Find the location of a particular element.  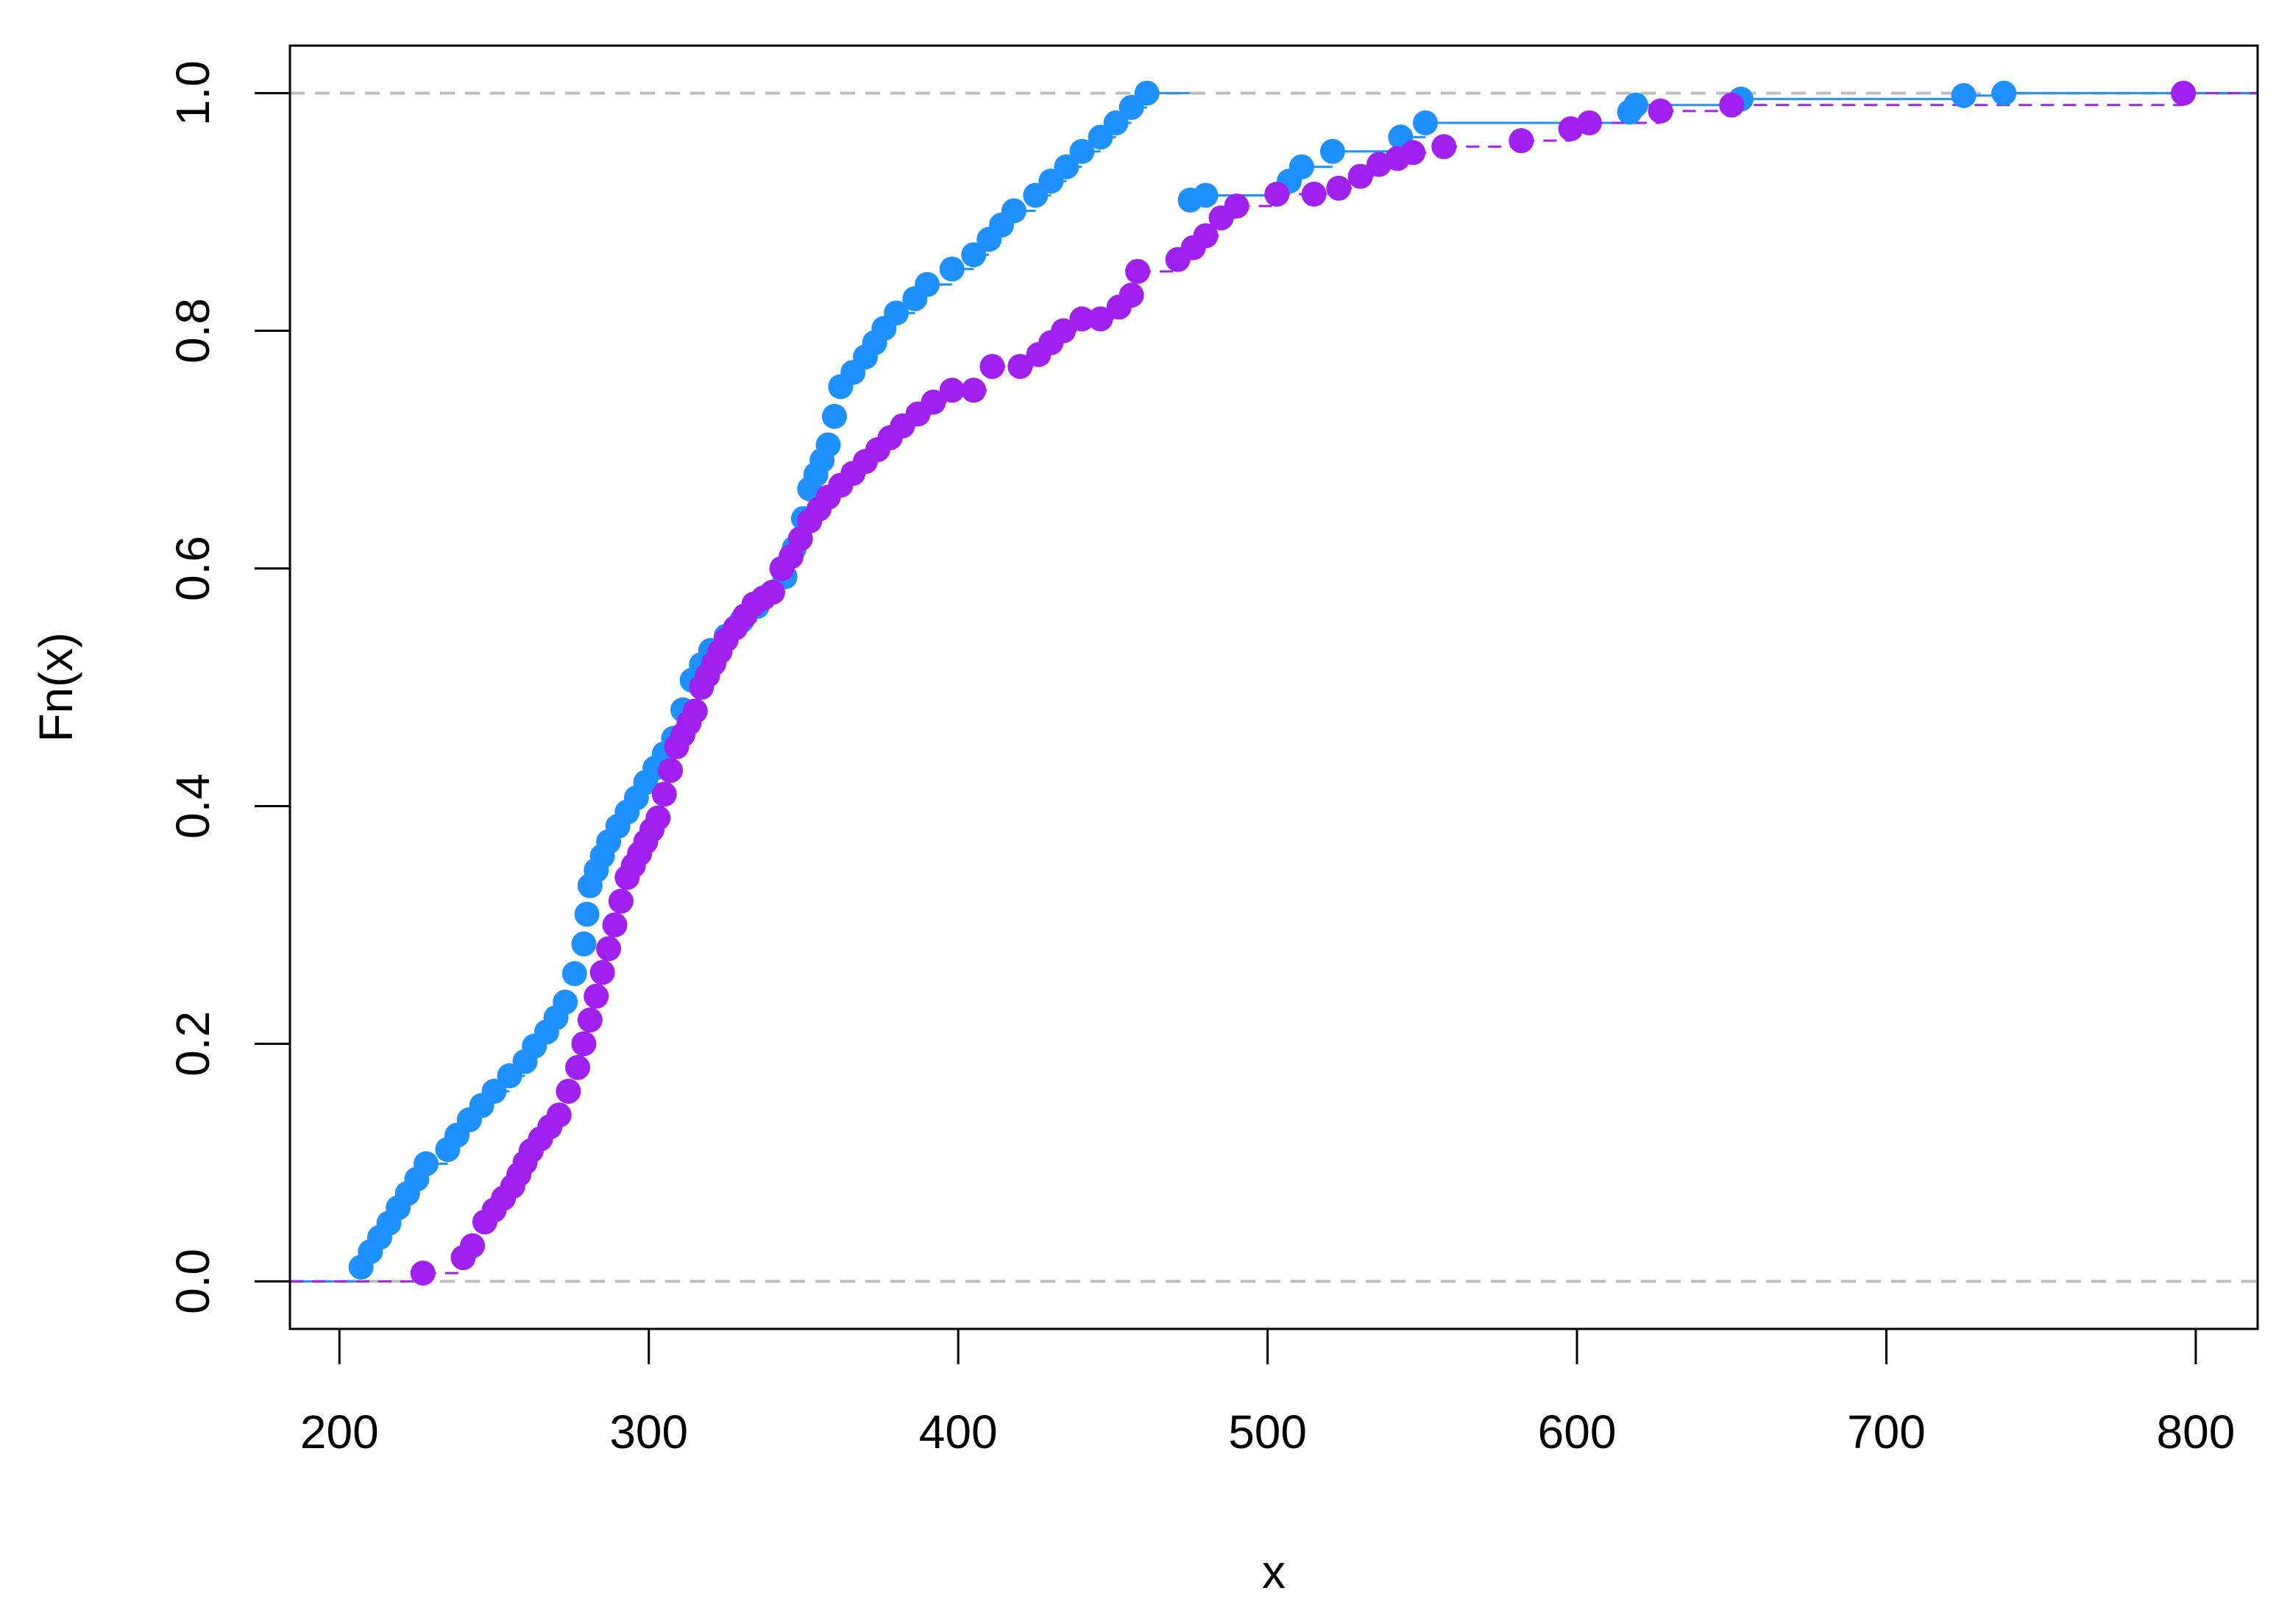

y-tick-label: 0.2 is located at coordinates (193, 1044).